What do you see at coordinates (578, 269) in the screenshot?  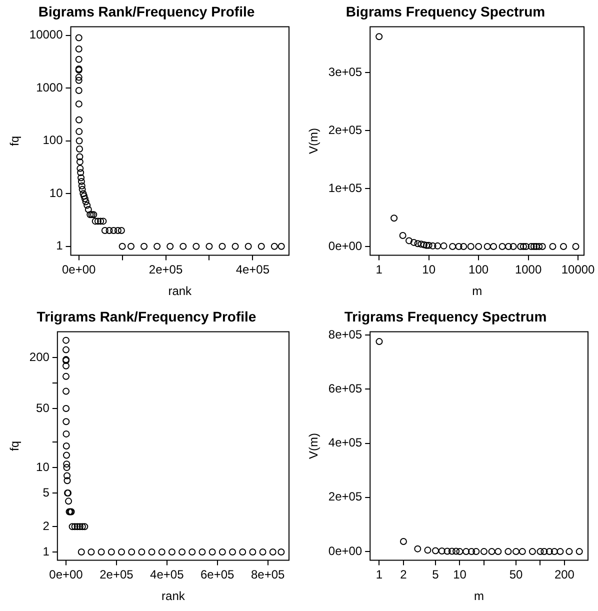 I see `x-tick-label: 10000` at bounding box center [578, 269].